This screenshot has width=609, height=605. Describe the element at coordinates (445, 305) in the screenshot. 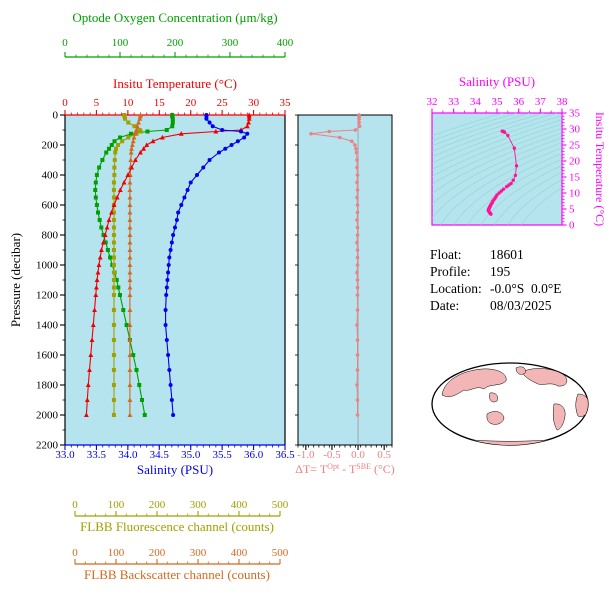

I see `date-label: Date:` at that location.